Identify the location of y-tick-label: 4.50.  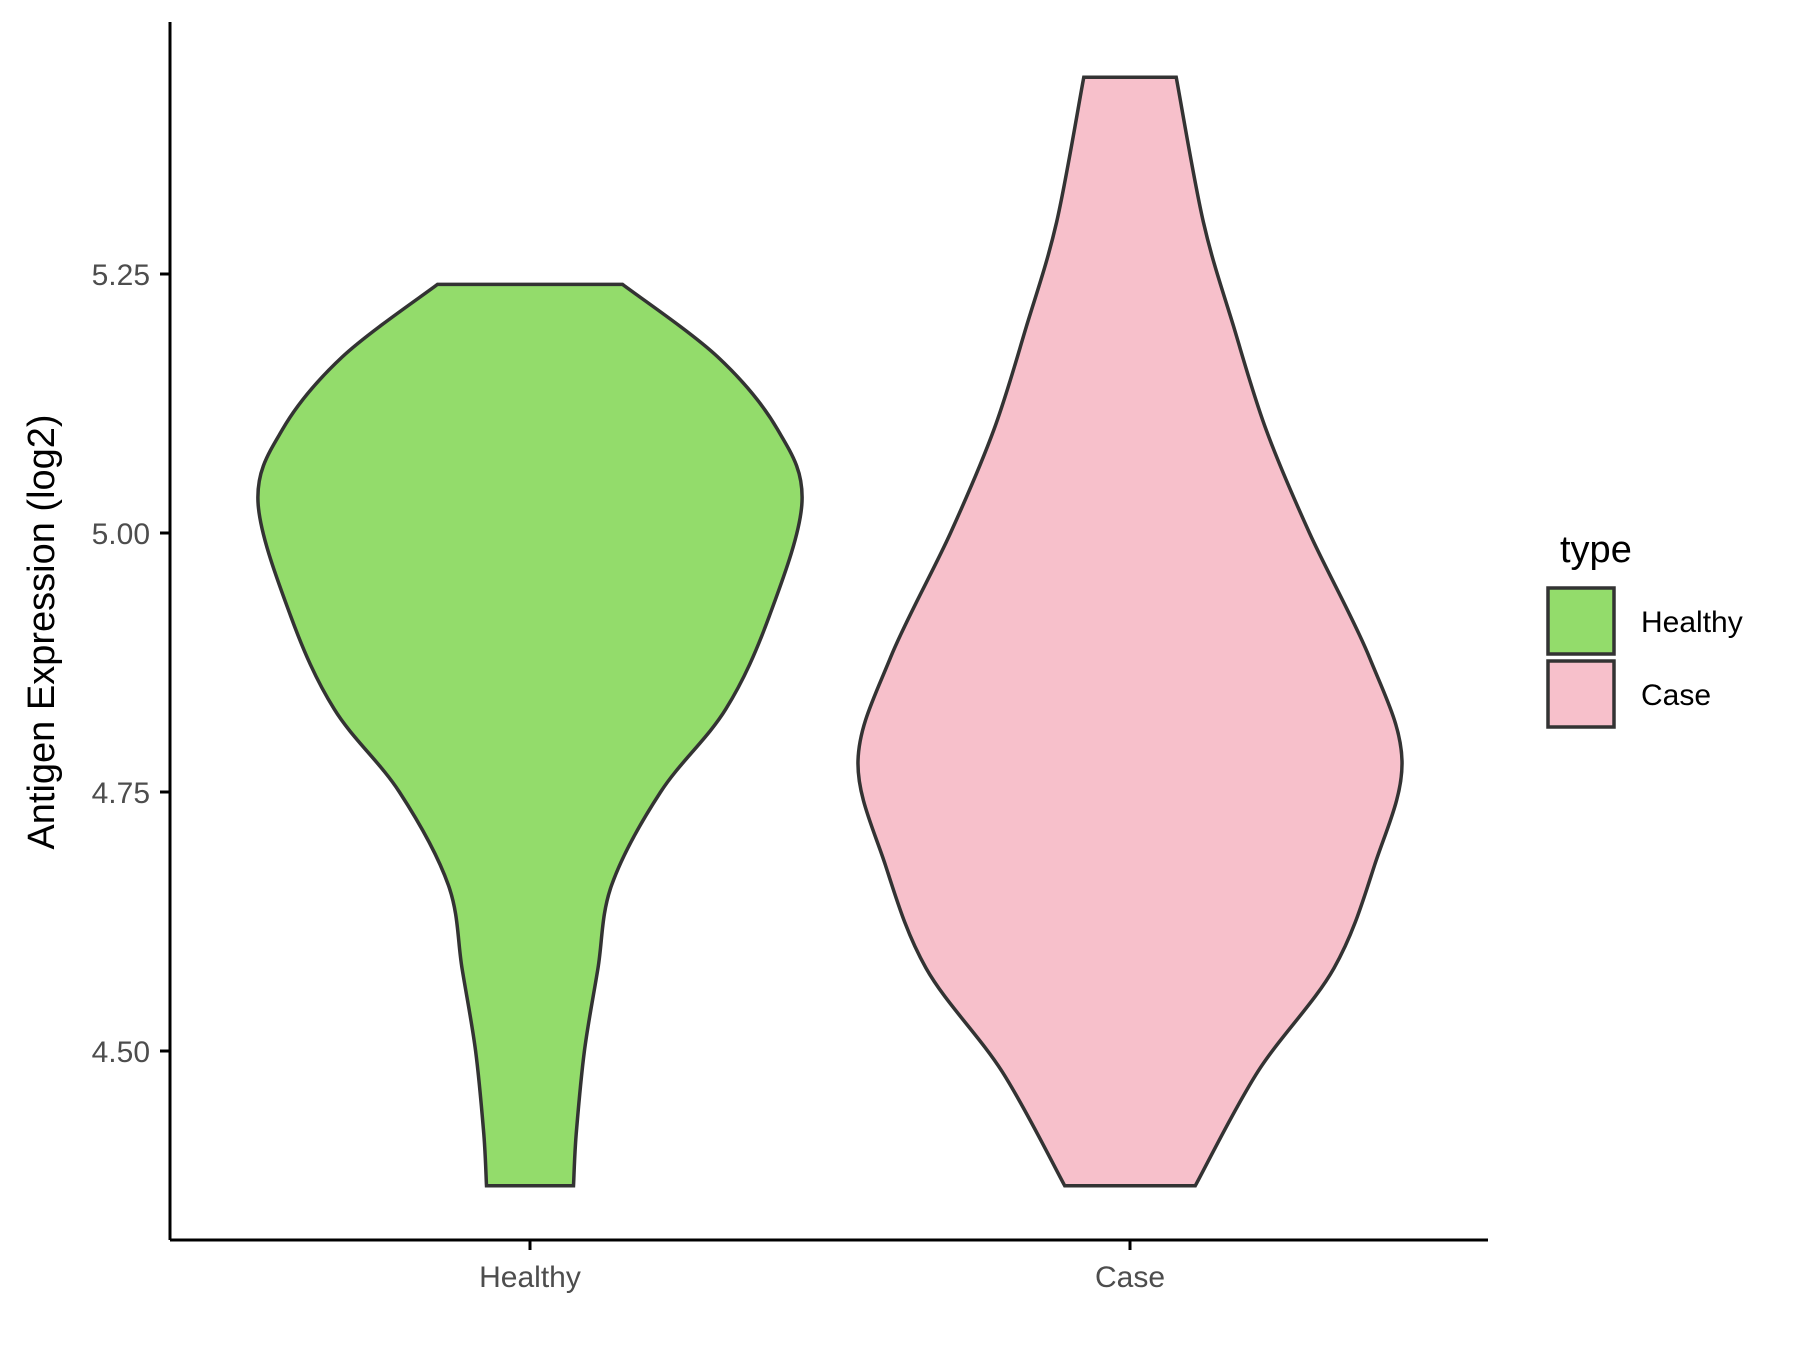
(121, 1052).